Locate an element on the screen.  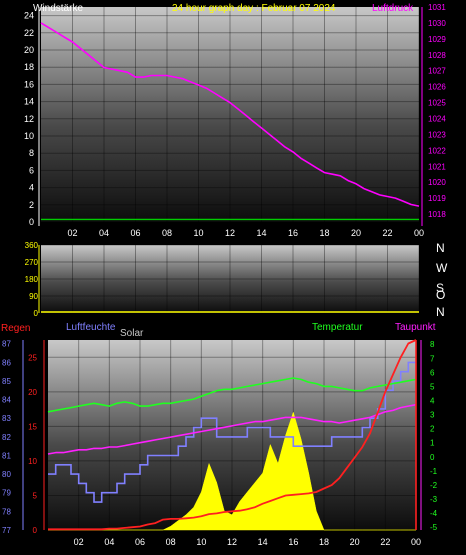
temperature-line is located at coordinates (232, 395).